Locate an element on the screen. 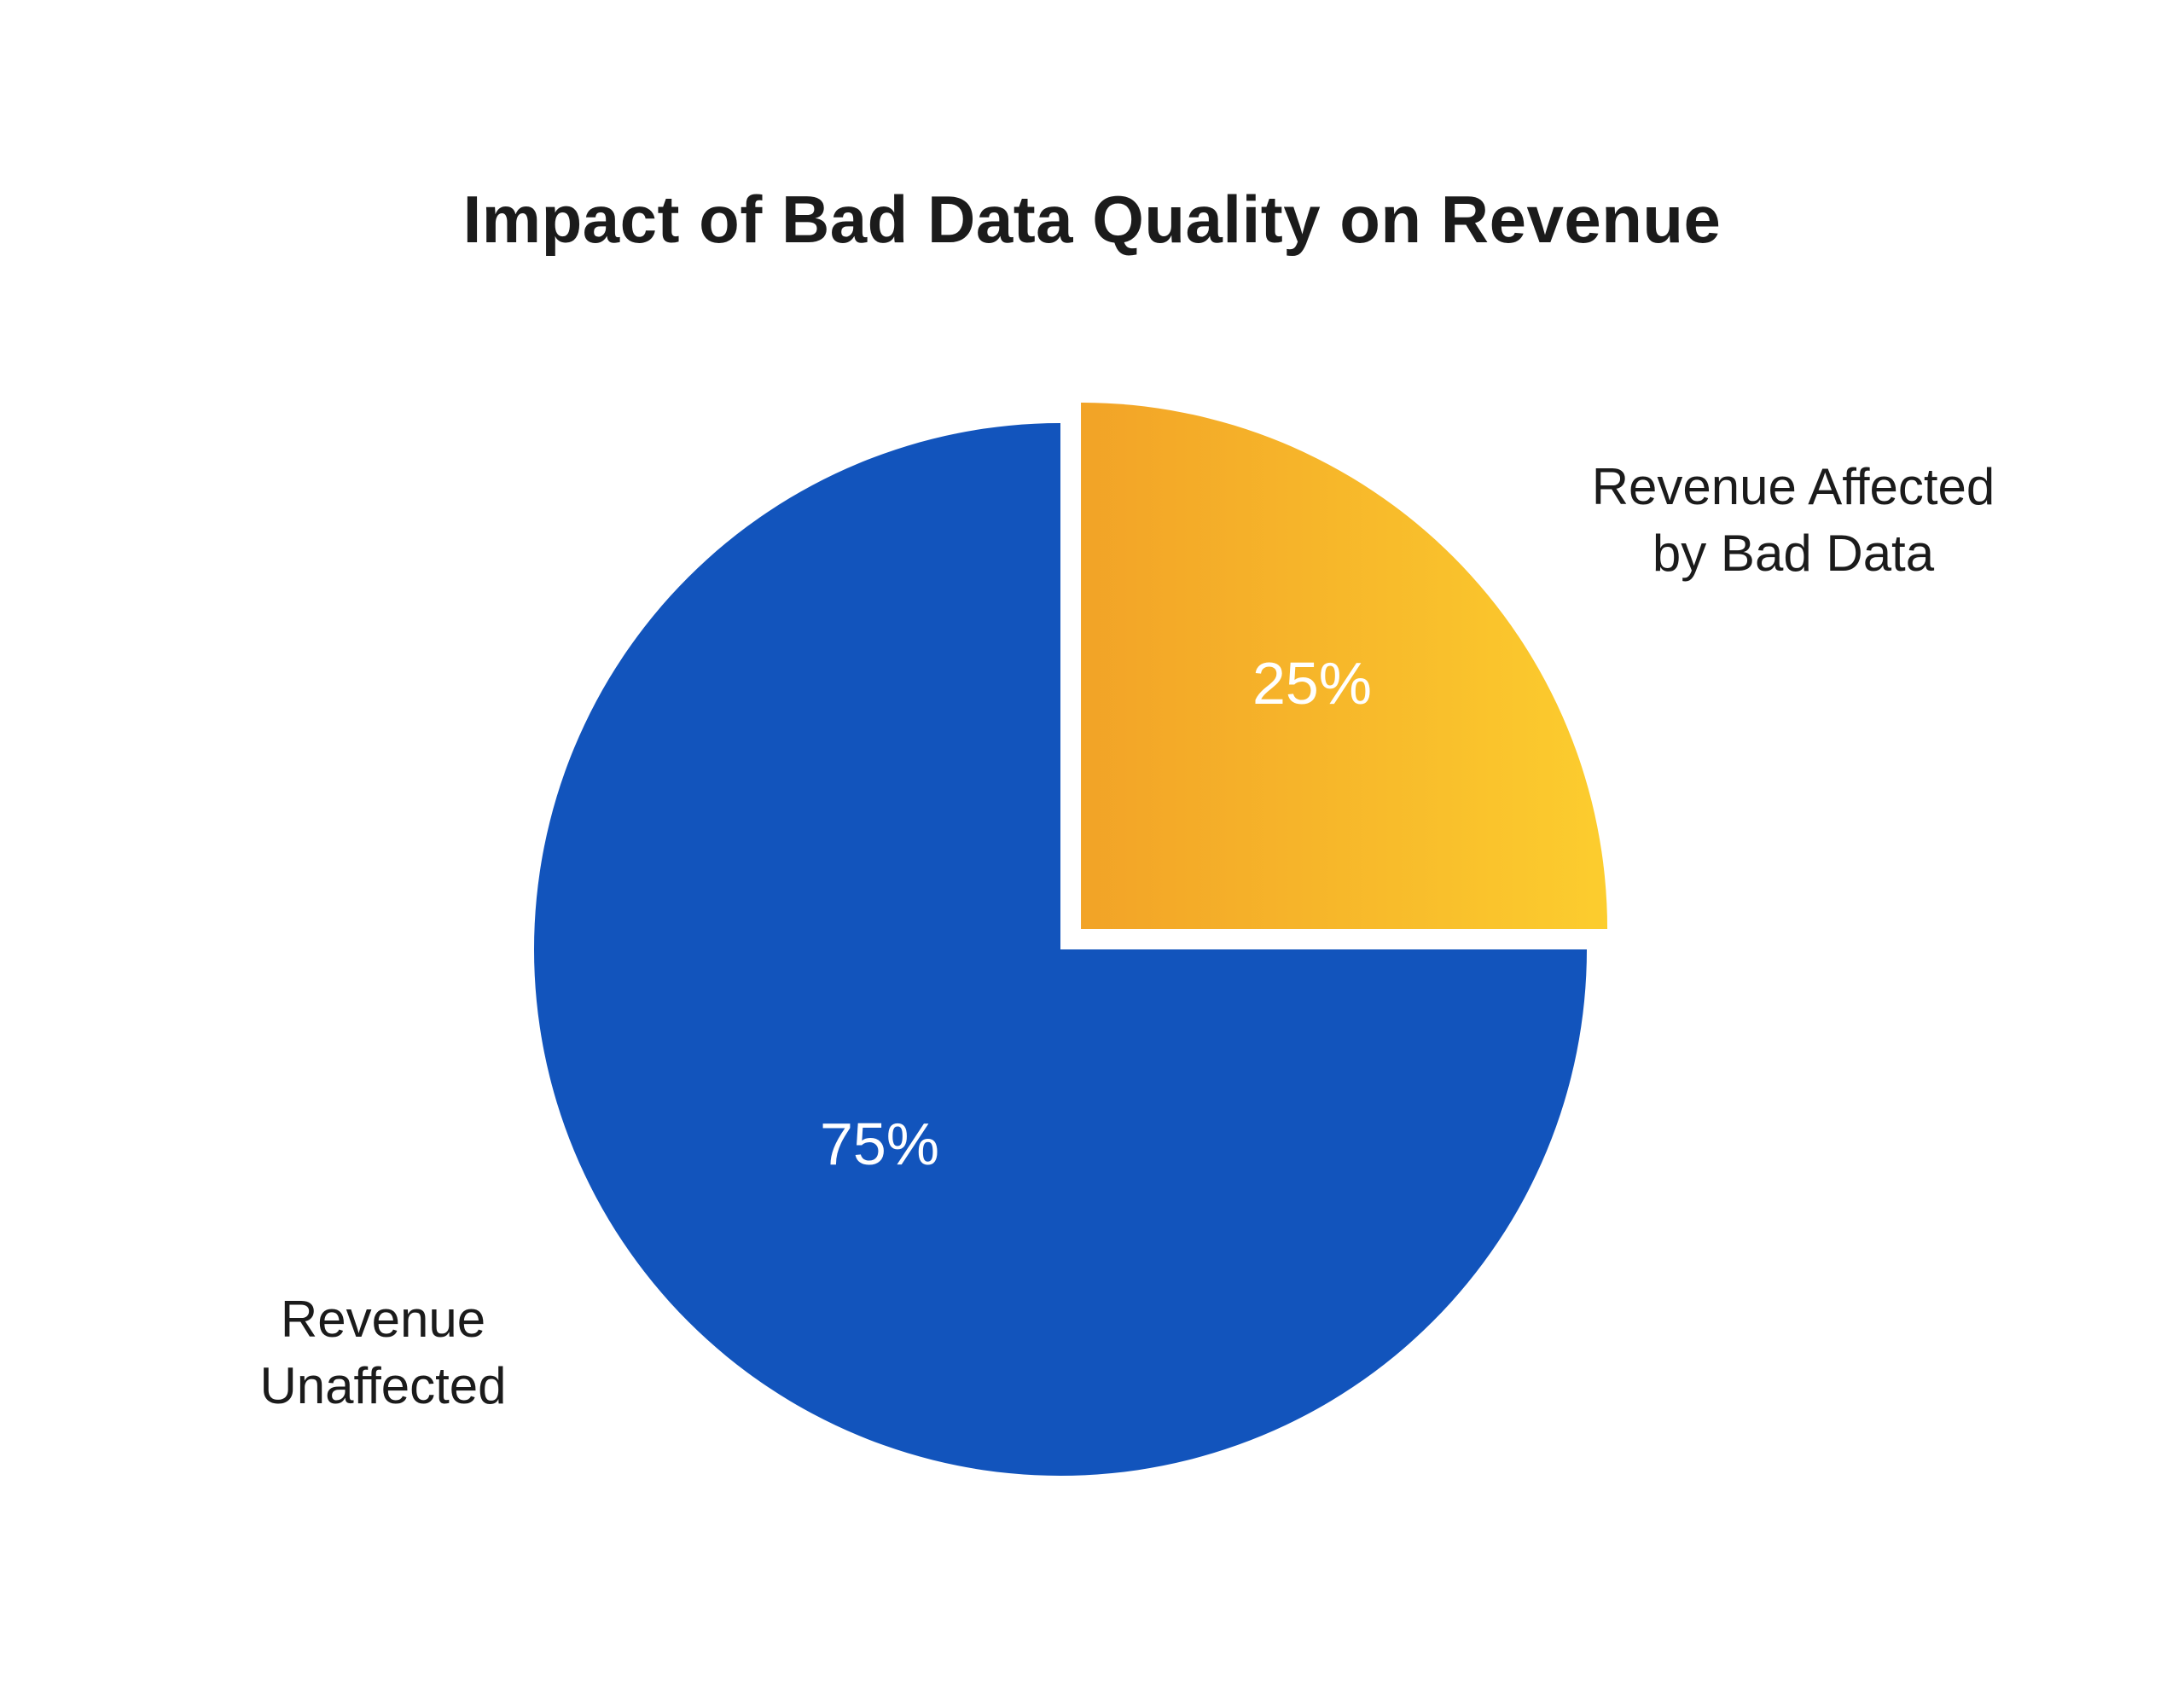 The width and height of the screenshot is (2184, 1689). label-revenue-unaffected-line2: Unaffected is located at coordinates (383, 1386).